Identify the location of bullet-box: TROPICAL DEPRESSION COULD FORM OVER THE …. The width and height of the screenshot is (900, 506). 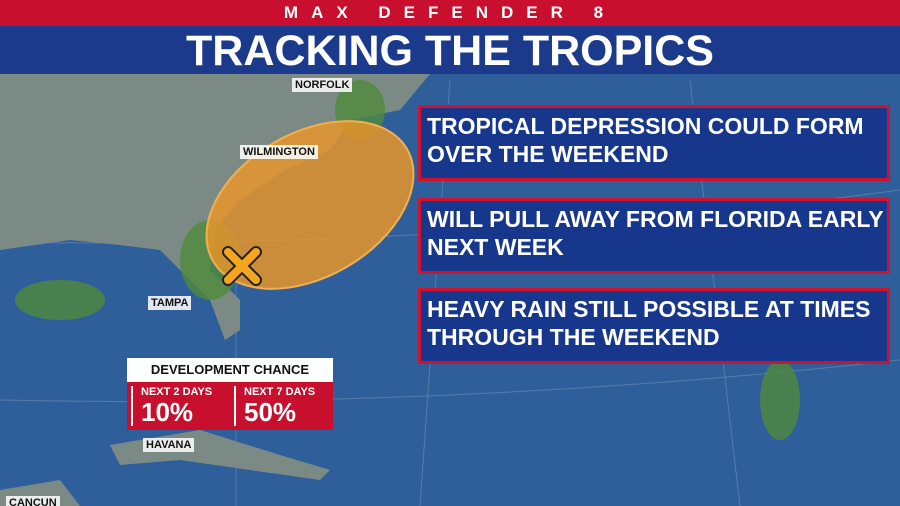
(654, 143).